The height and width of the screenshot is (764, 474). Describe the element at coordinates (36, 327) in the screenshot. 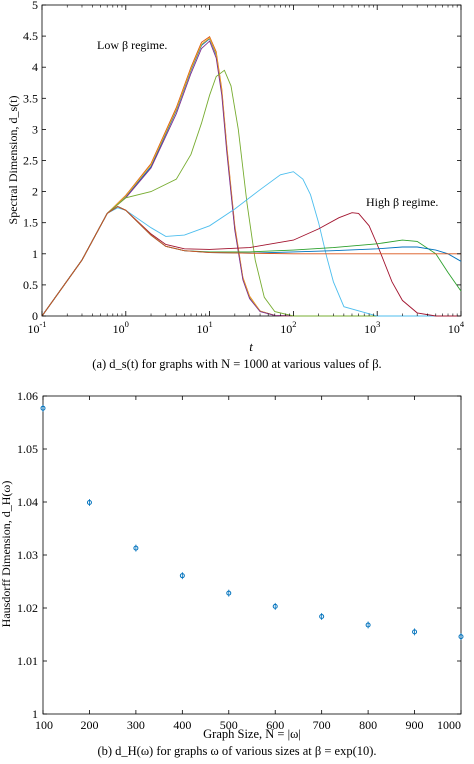

I see `x-tick-label: 10⁻¹` at that location.